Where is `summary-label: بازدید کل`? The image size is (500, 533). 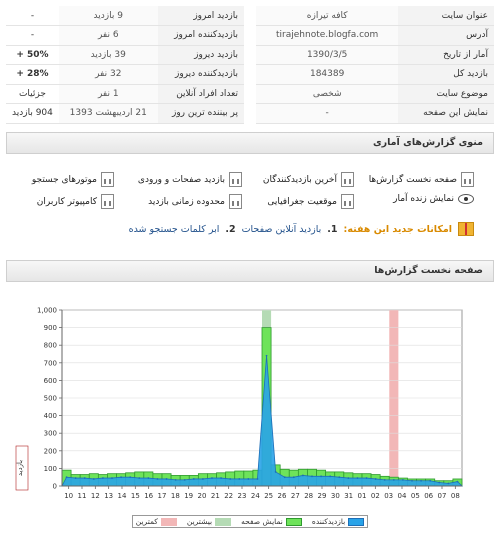 summary-label: بازدید کل is located at coordinates (446, 74).